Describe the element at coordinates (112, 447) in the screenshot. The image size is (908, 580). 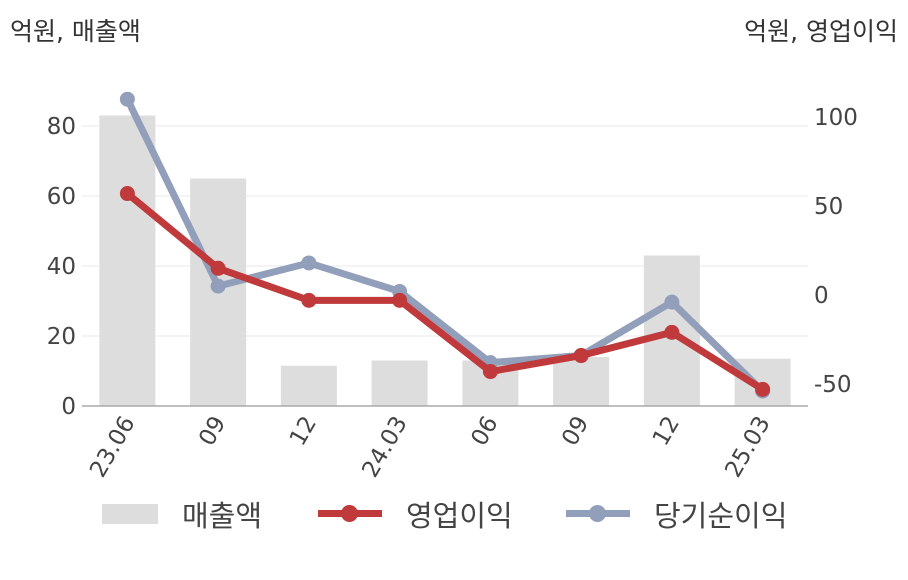
I see `x-tick-label: 23.06` at that location.